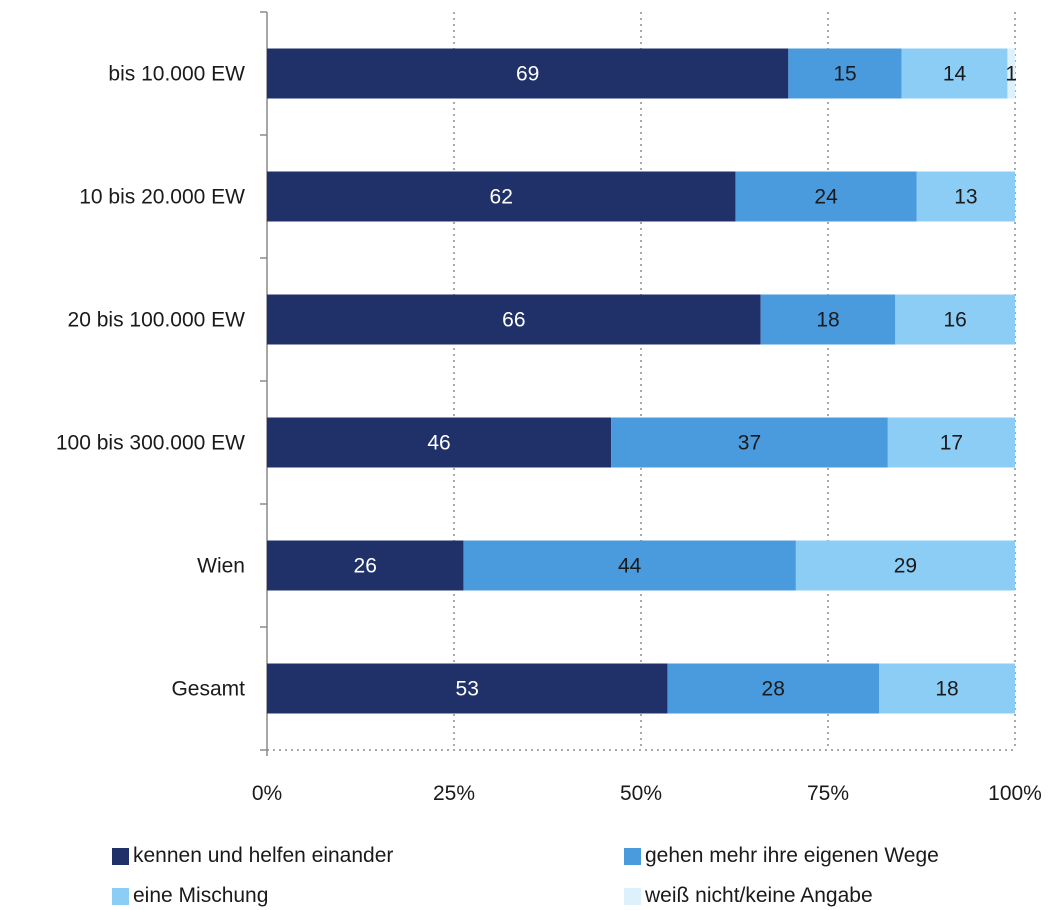  I want to click on data-label-2-0: 66, so click(513, 320).